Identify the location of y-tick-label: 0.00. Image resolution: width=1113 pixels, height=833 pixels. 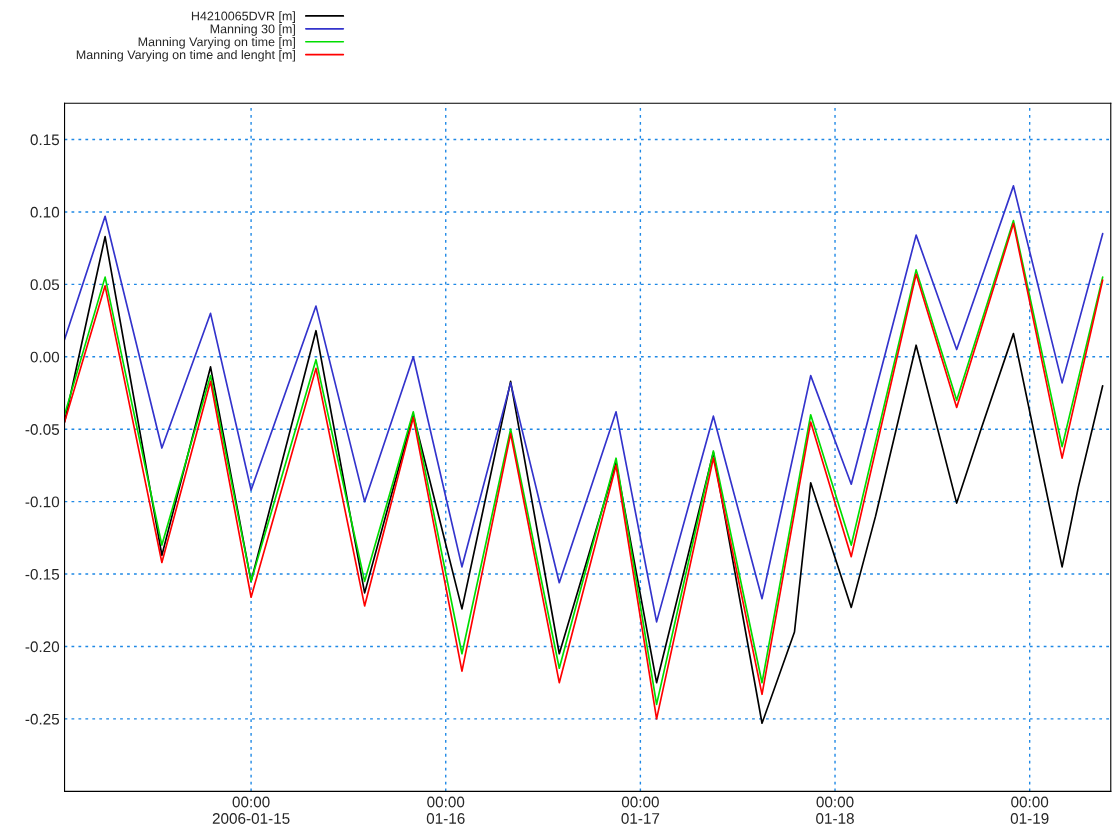
(45, 357).